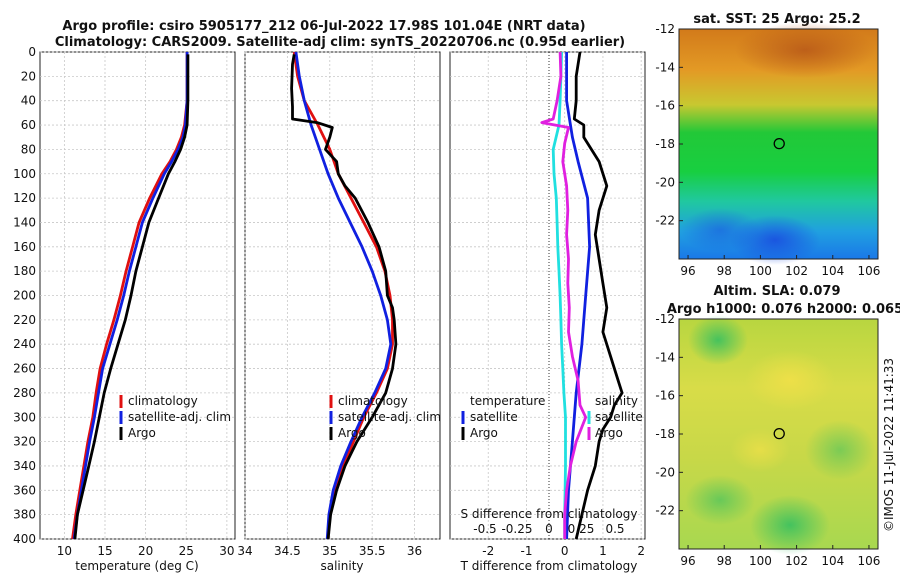  What do you see at coordinates (526, 551) in the screenshot?
I see `x-tick-label: -1` at bounding box center [526, 551].